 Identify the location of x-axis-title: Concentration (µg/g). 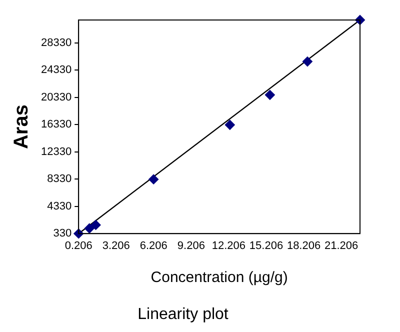
(219, 277).